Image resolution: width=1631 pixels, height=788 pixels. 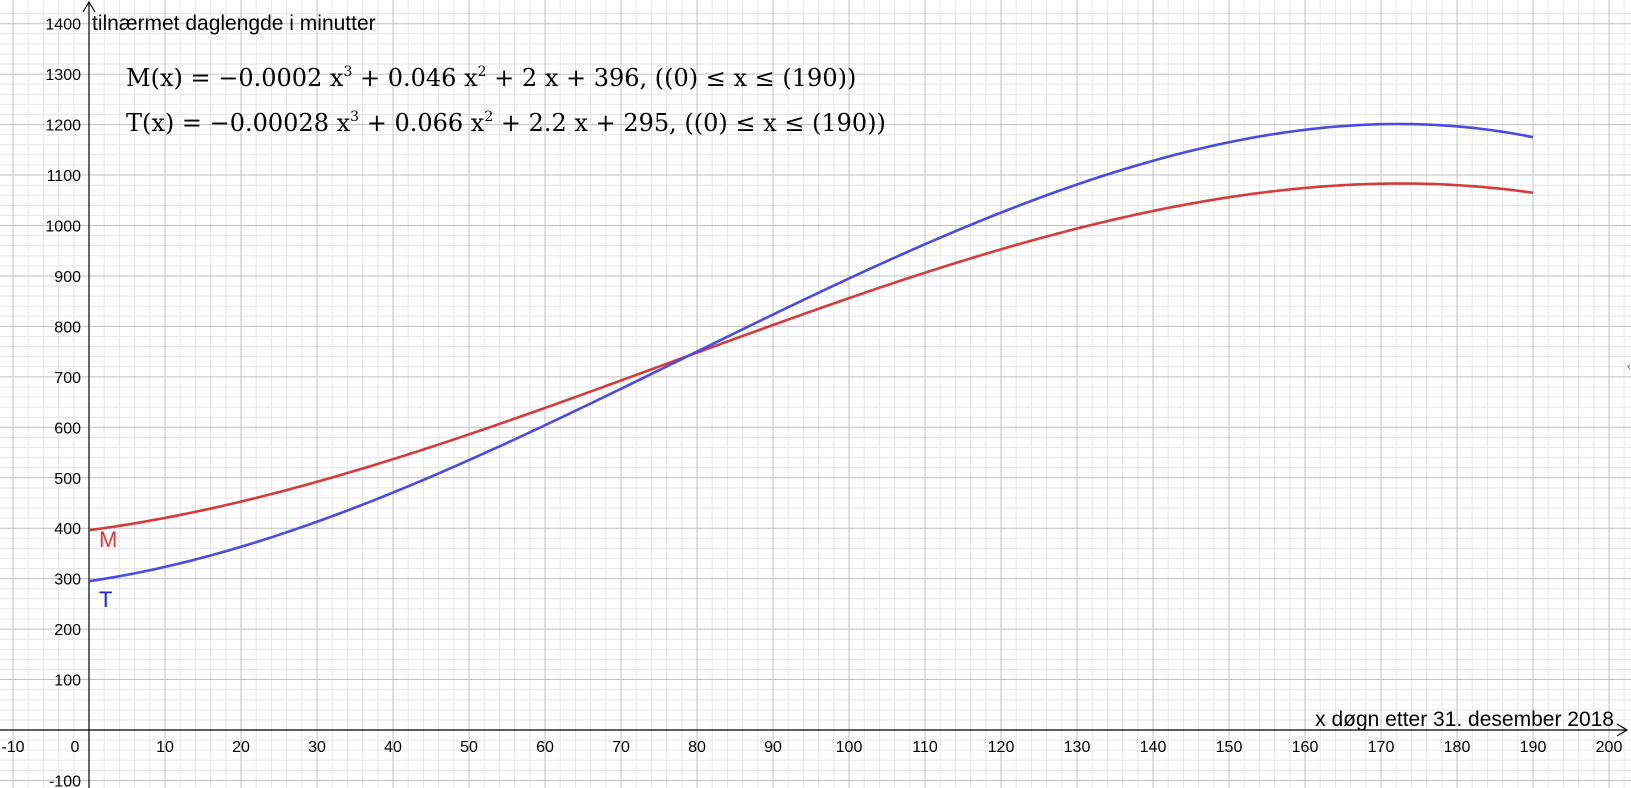 I want to click on y-tick-label: -100, so click(x=65, y=780).